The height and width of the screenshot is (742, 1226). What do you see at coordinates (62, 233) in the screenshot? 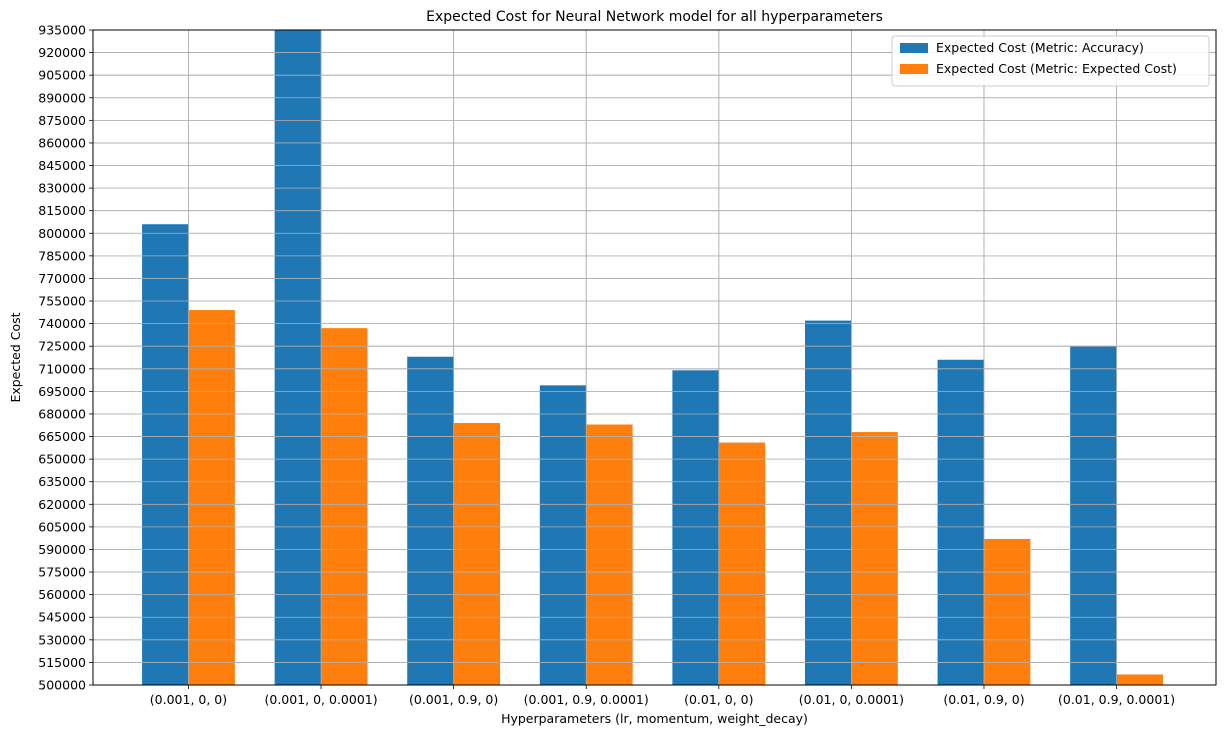
I see `y-tick-label: 800000` at bounding box center [62, 233].